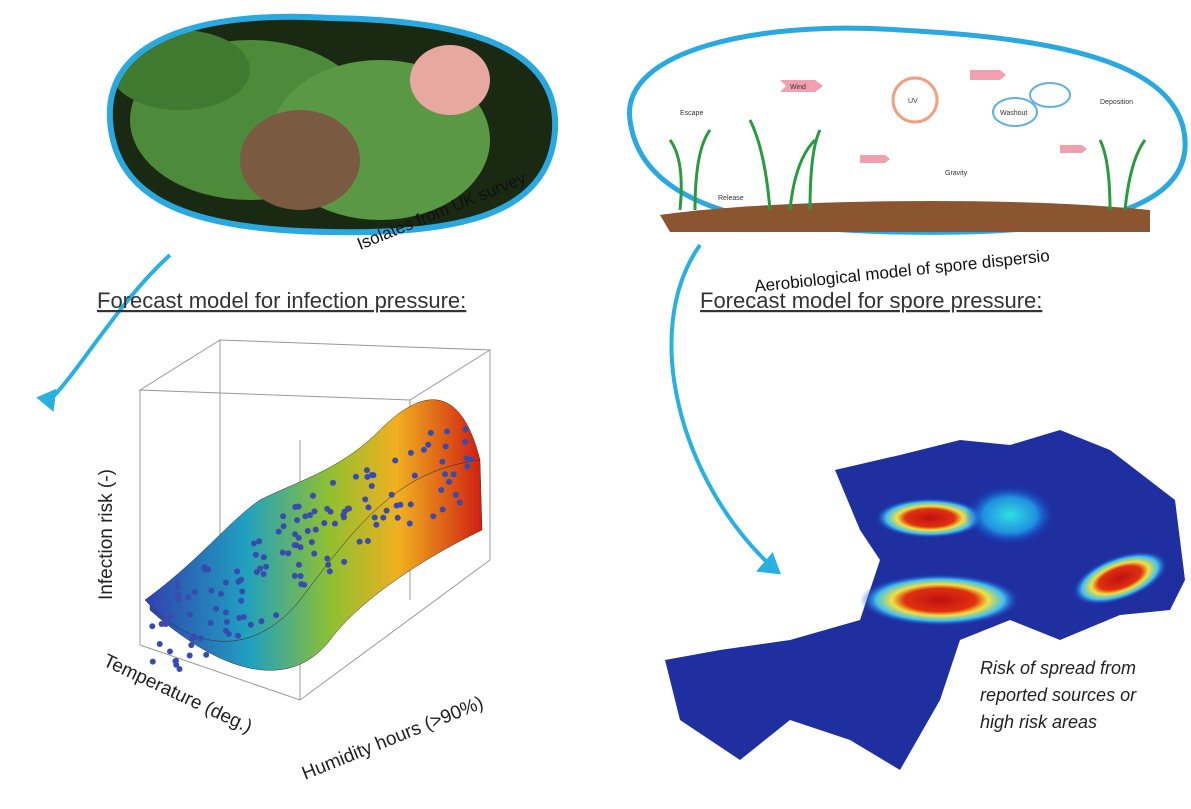  What do you see at coordinates (871, 300) in the screenshot?
I see `heading: Forecast model for spore pressure:` at bounding box center [871, 300].